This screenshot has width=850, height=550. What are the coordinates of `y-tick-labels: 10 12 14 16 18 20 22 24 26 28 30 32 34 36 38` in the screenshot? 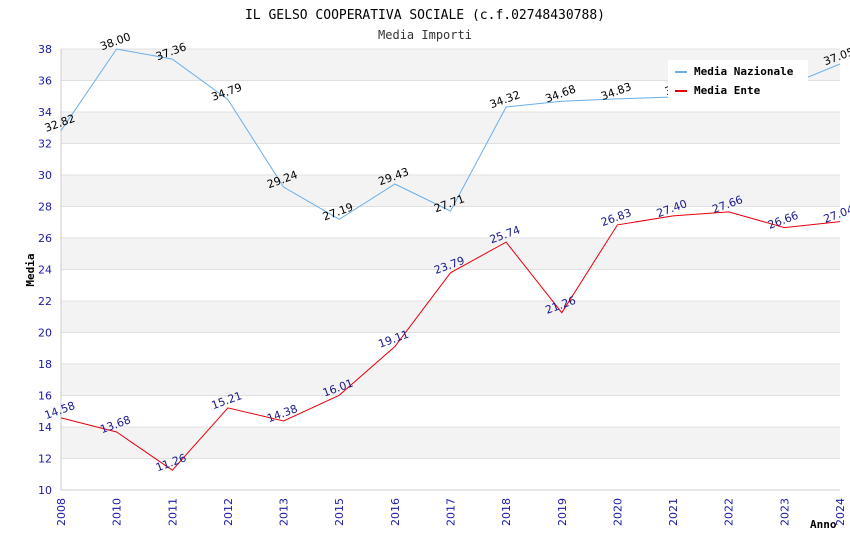 It's located at (45, 270).